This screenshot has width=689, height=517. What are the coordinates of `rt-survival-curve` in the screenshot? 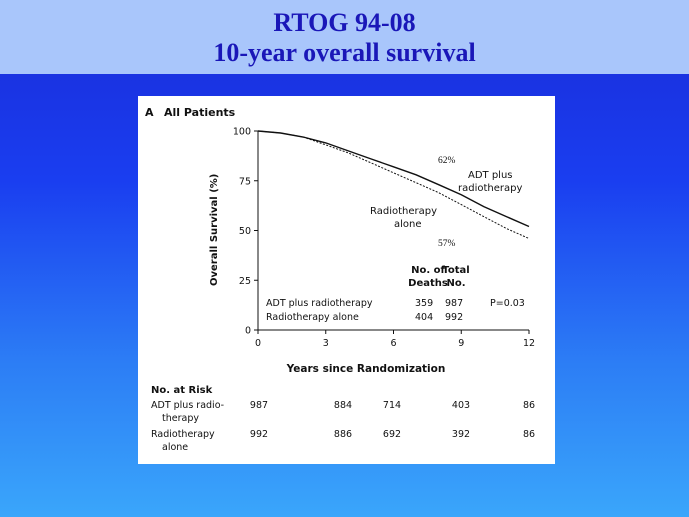 It's located at (393, 184).